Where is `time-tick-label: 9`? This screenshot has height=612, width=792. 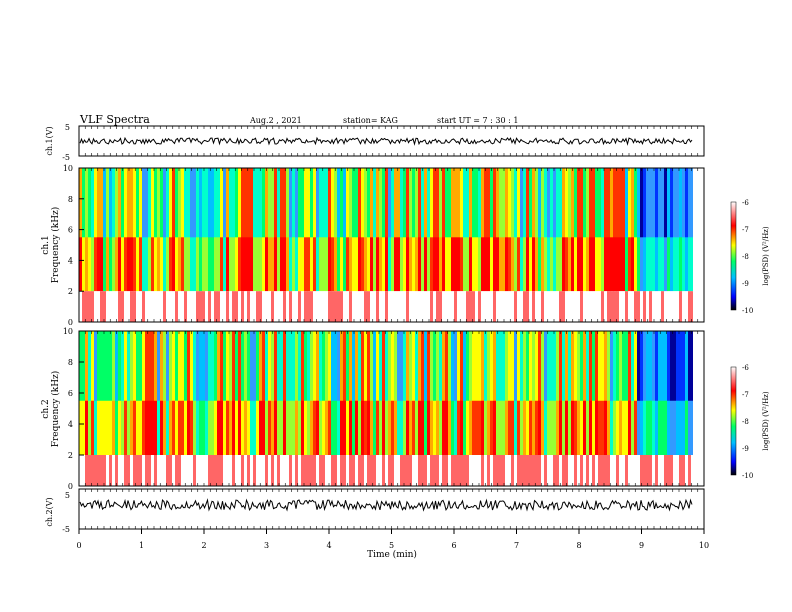
time-tick-label: 9 is located at coordinates (641, 545).